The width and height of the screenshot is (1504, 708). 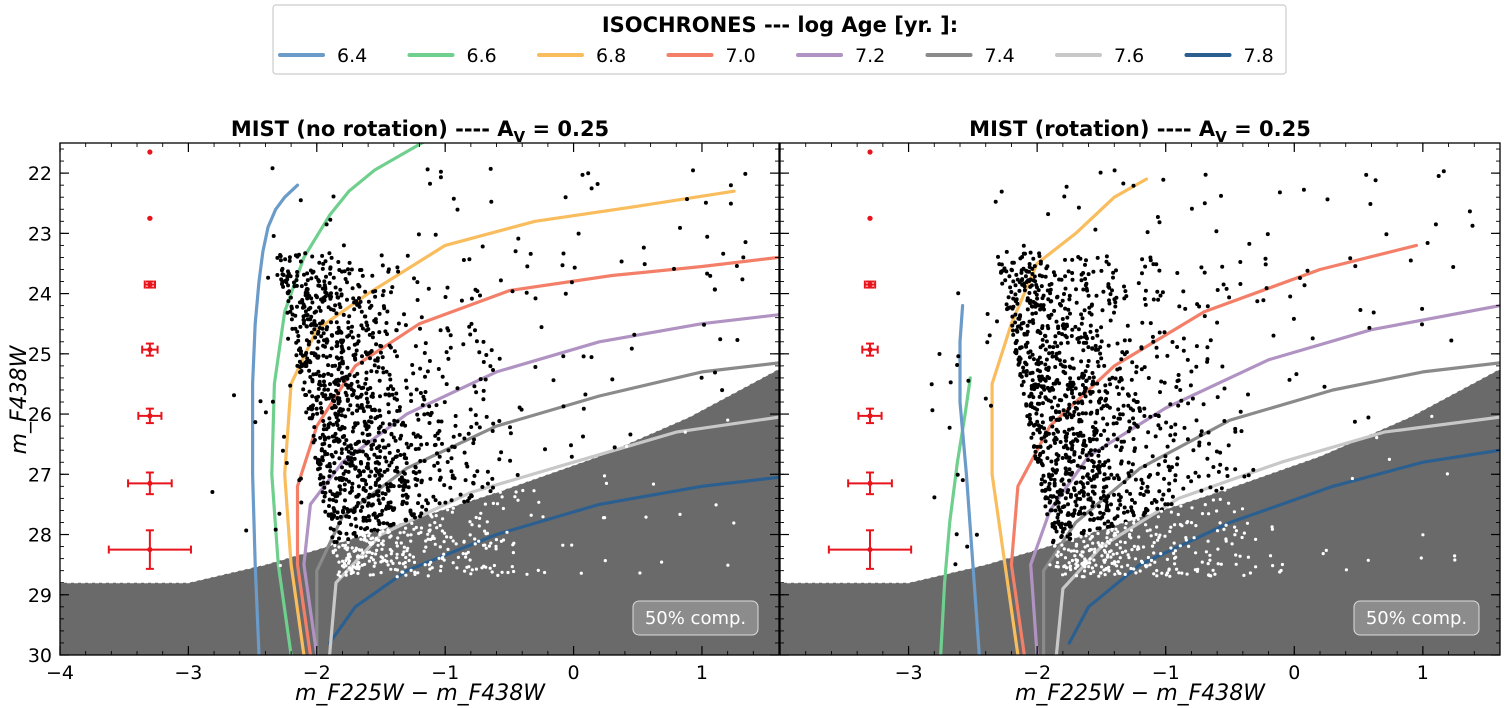 I want to click on y-tick-label: 22, so click(x=40, y=174).